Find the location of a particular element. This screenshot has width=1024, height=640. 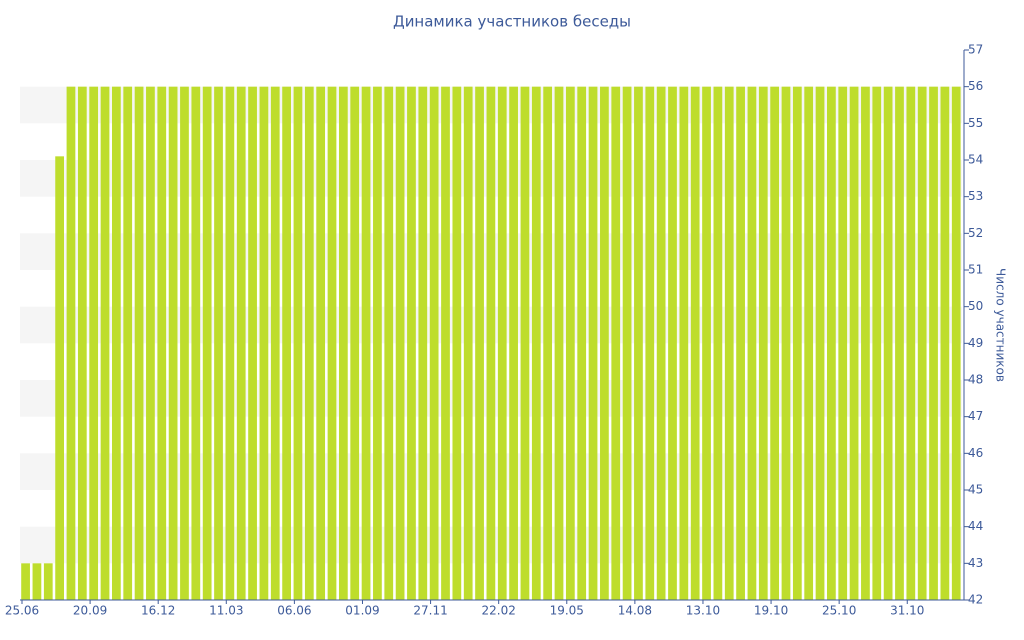

x-tick-label: 22.02 is located at coordinates (498, 611).